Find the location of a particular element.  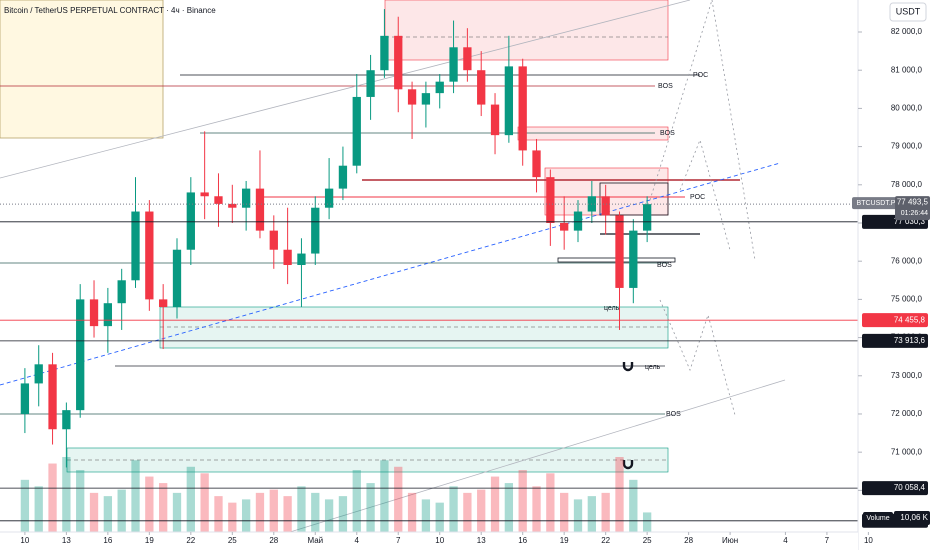

y-tick-label: 78 000,0 is located at coordinates (907, 184).